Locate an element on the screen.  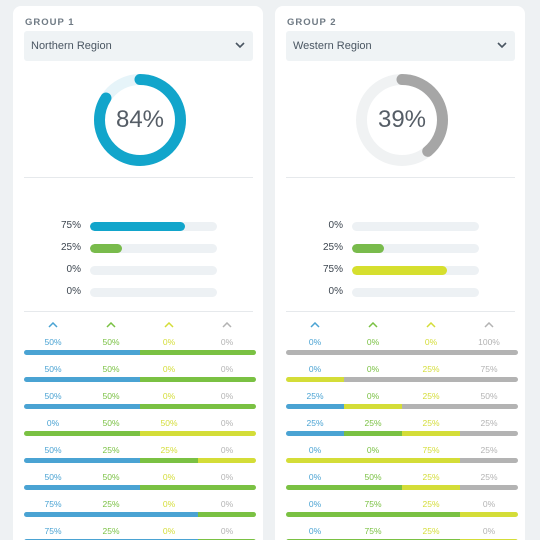
hbar-label: 75% is located at coordinates (332, 269).